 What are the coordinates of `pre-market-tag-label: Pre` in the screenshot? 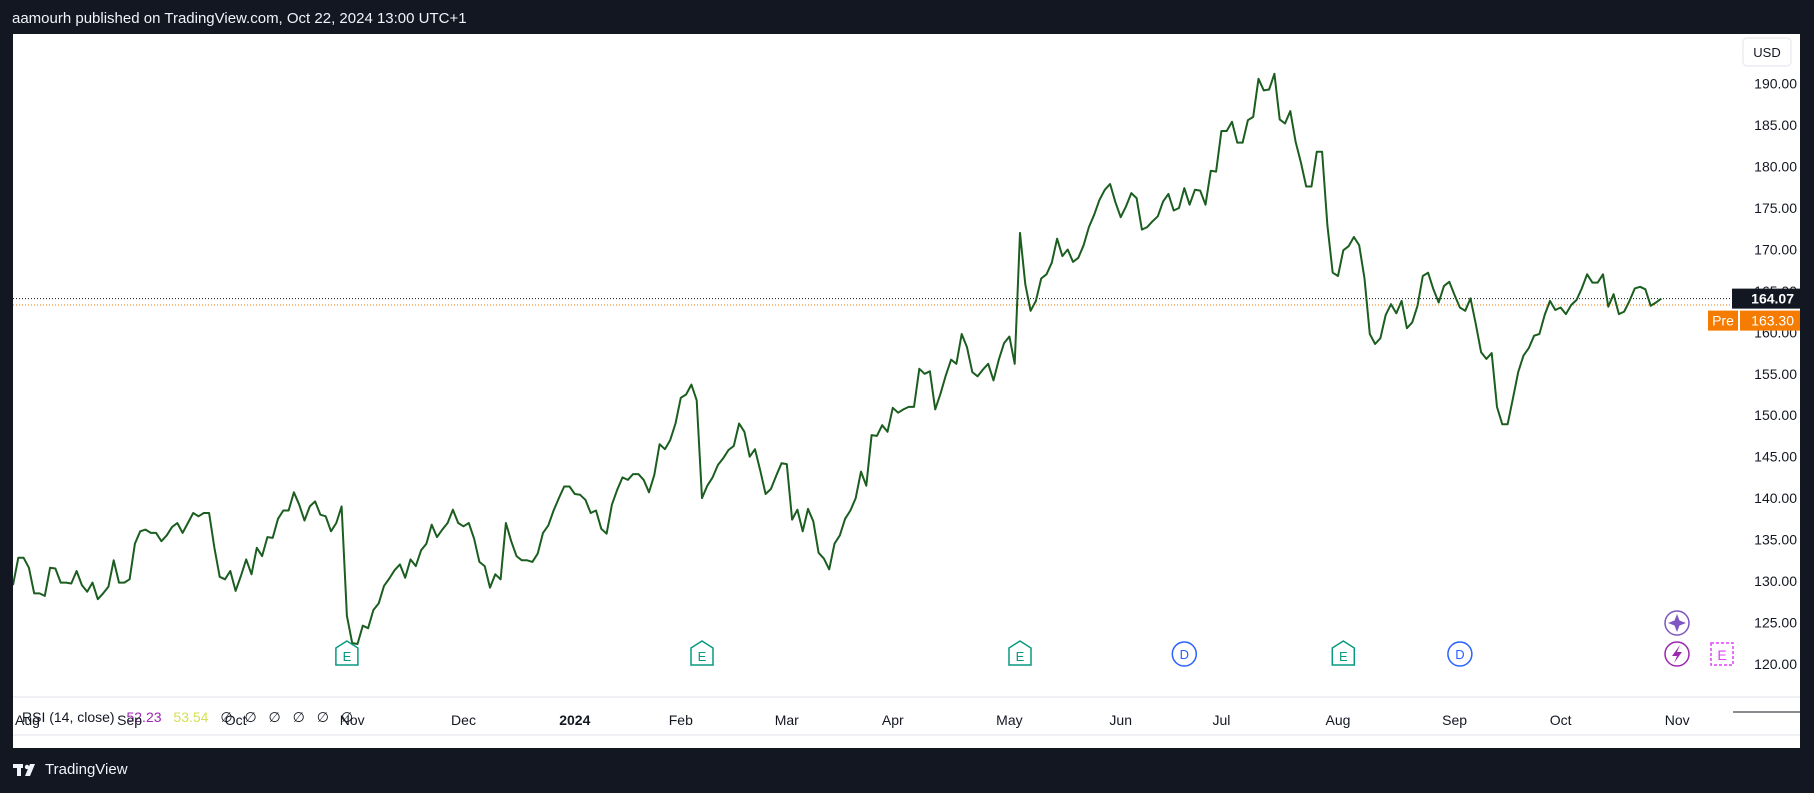 It's located at (1723, 321).